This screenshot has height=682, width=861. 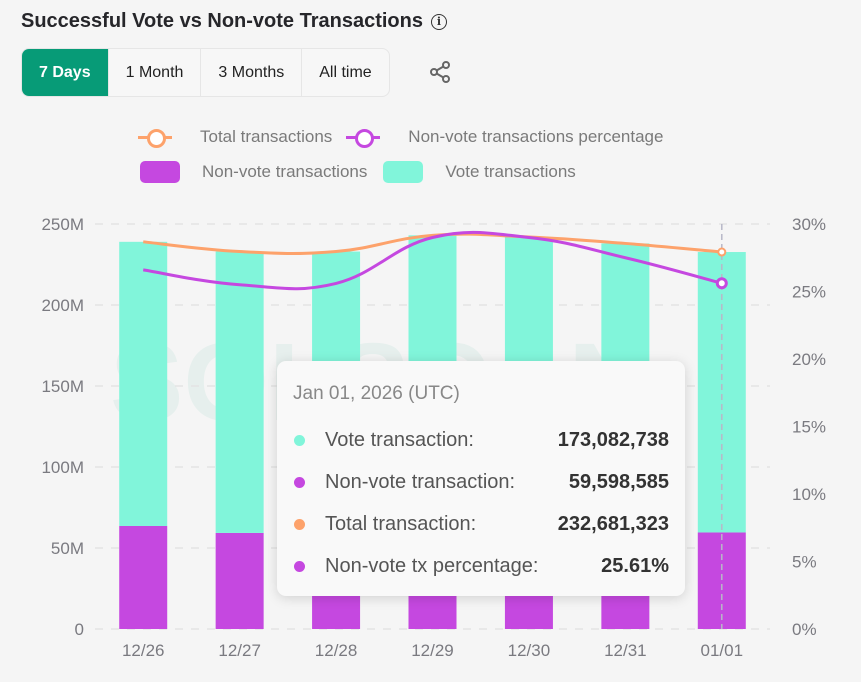 What do you see at coordinates (79, 629) in the screenshot?
I see `y-left-tick-label: 0` at bounding box center [79, 629].